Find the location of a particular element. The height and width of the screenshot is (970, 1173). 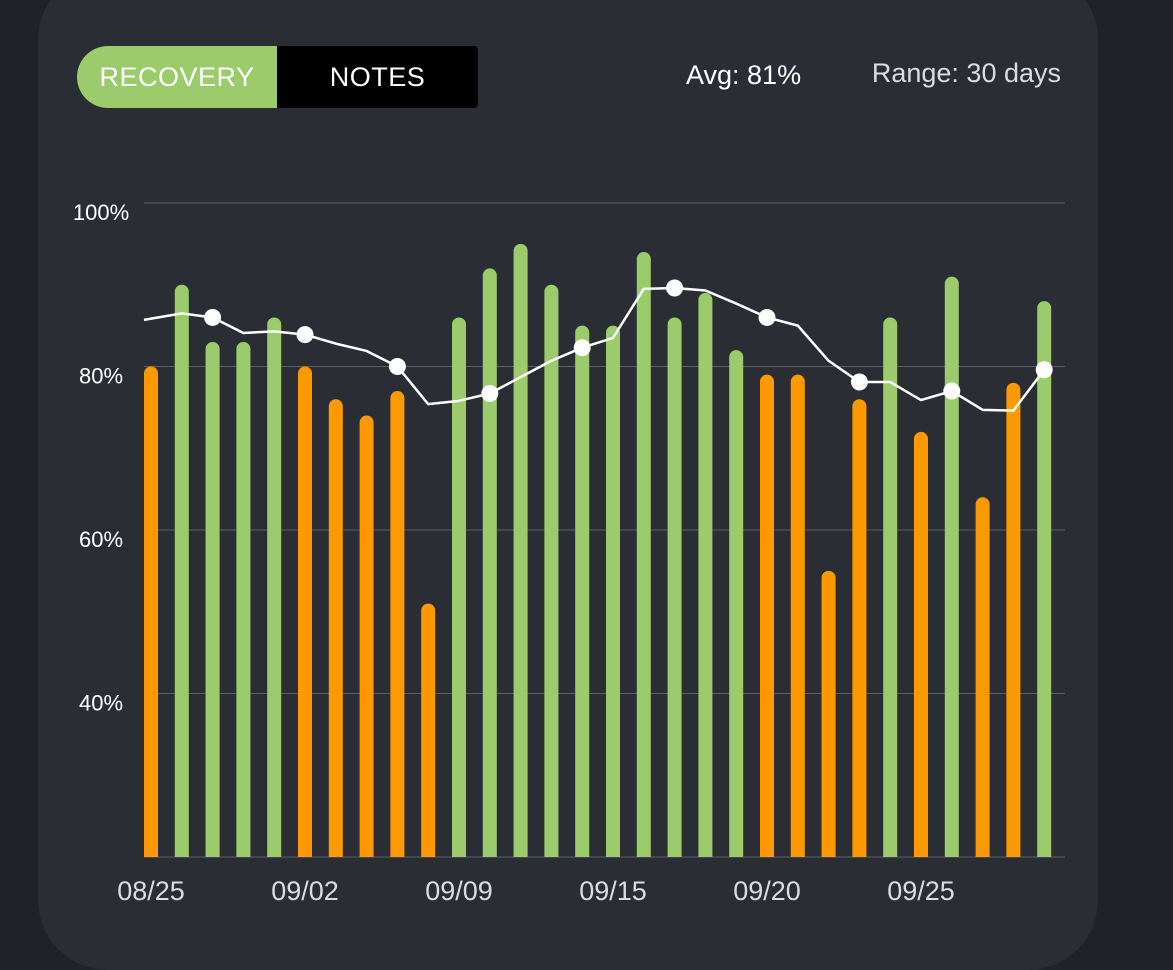

x-tick-label: 09/20 is located at coordinates (767, 891).